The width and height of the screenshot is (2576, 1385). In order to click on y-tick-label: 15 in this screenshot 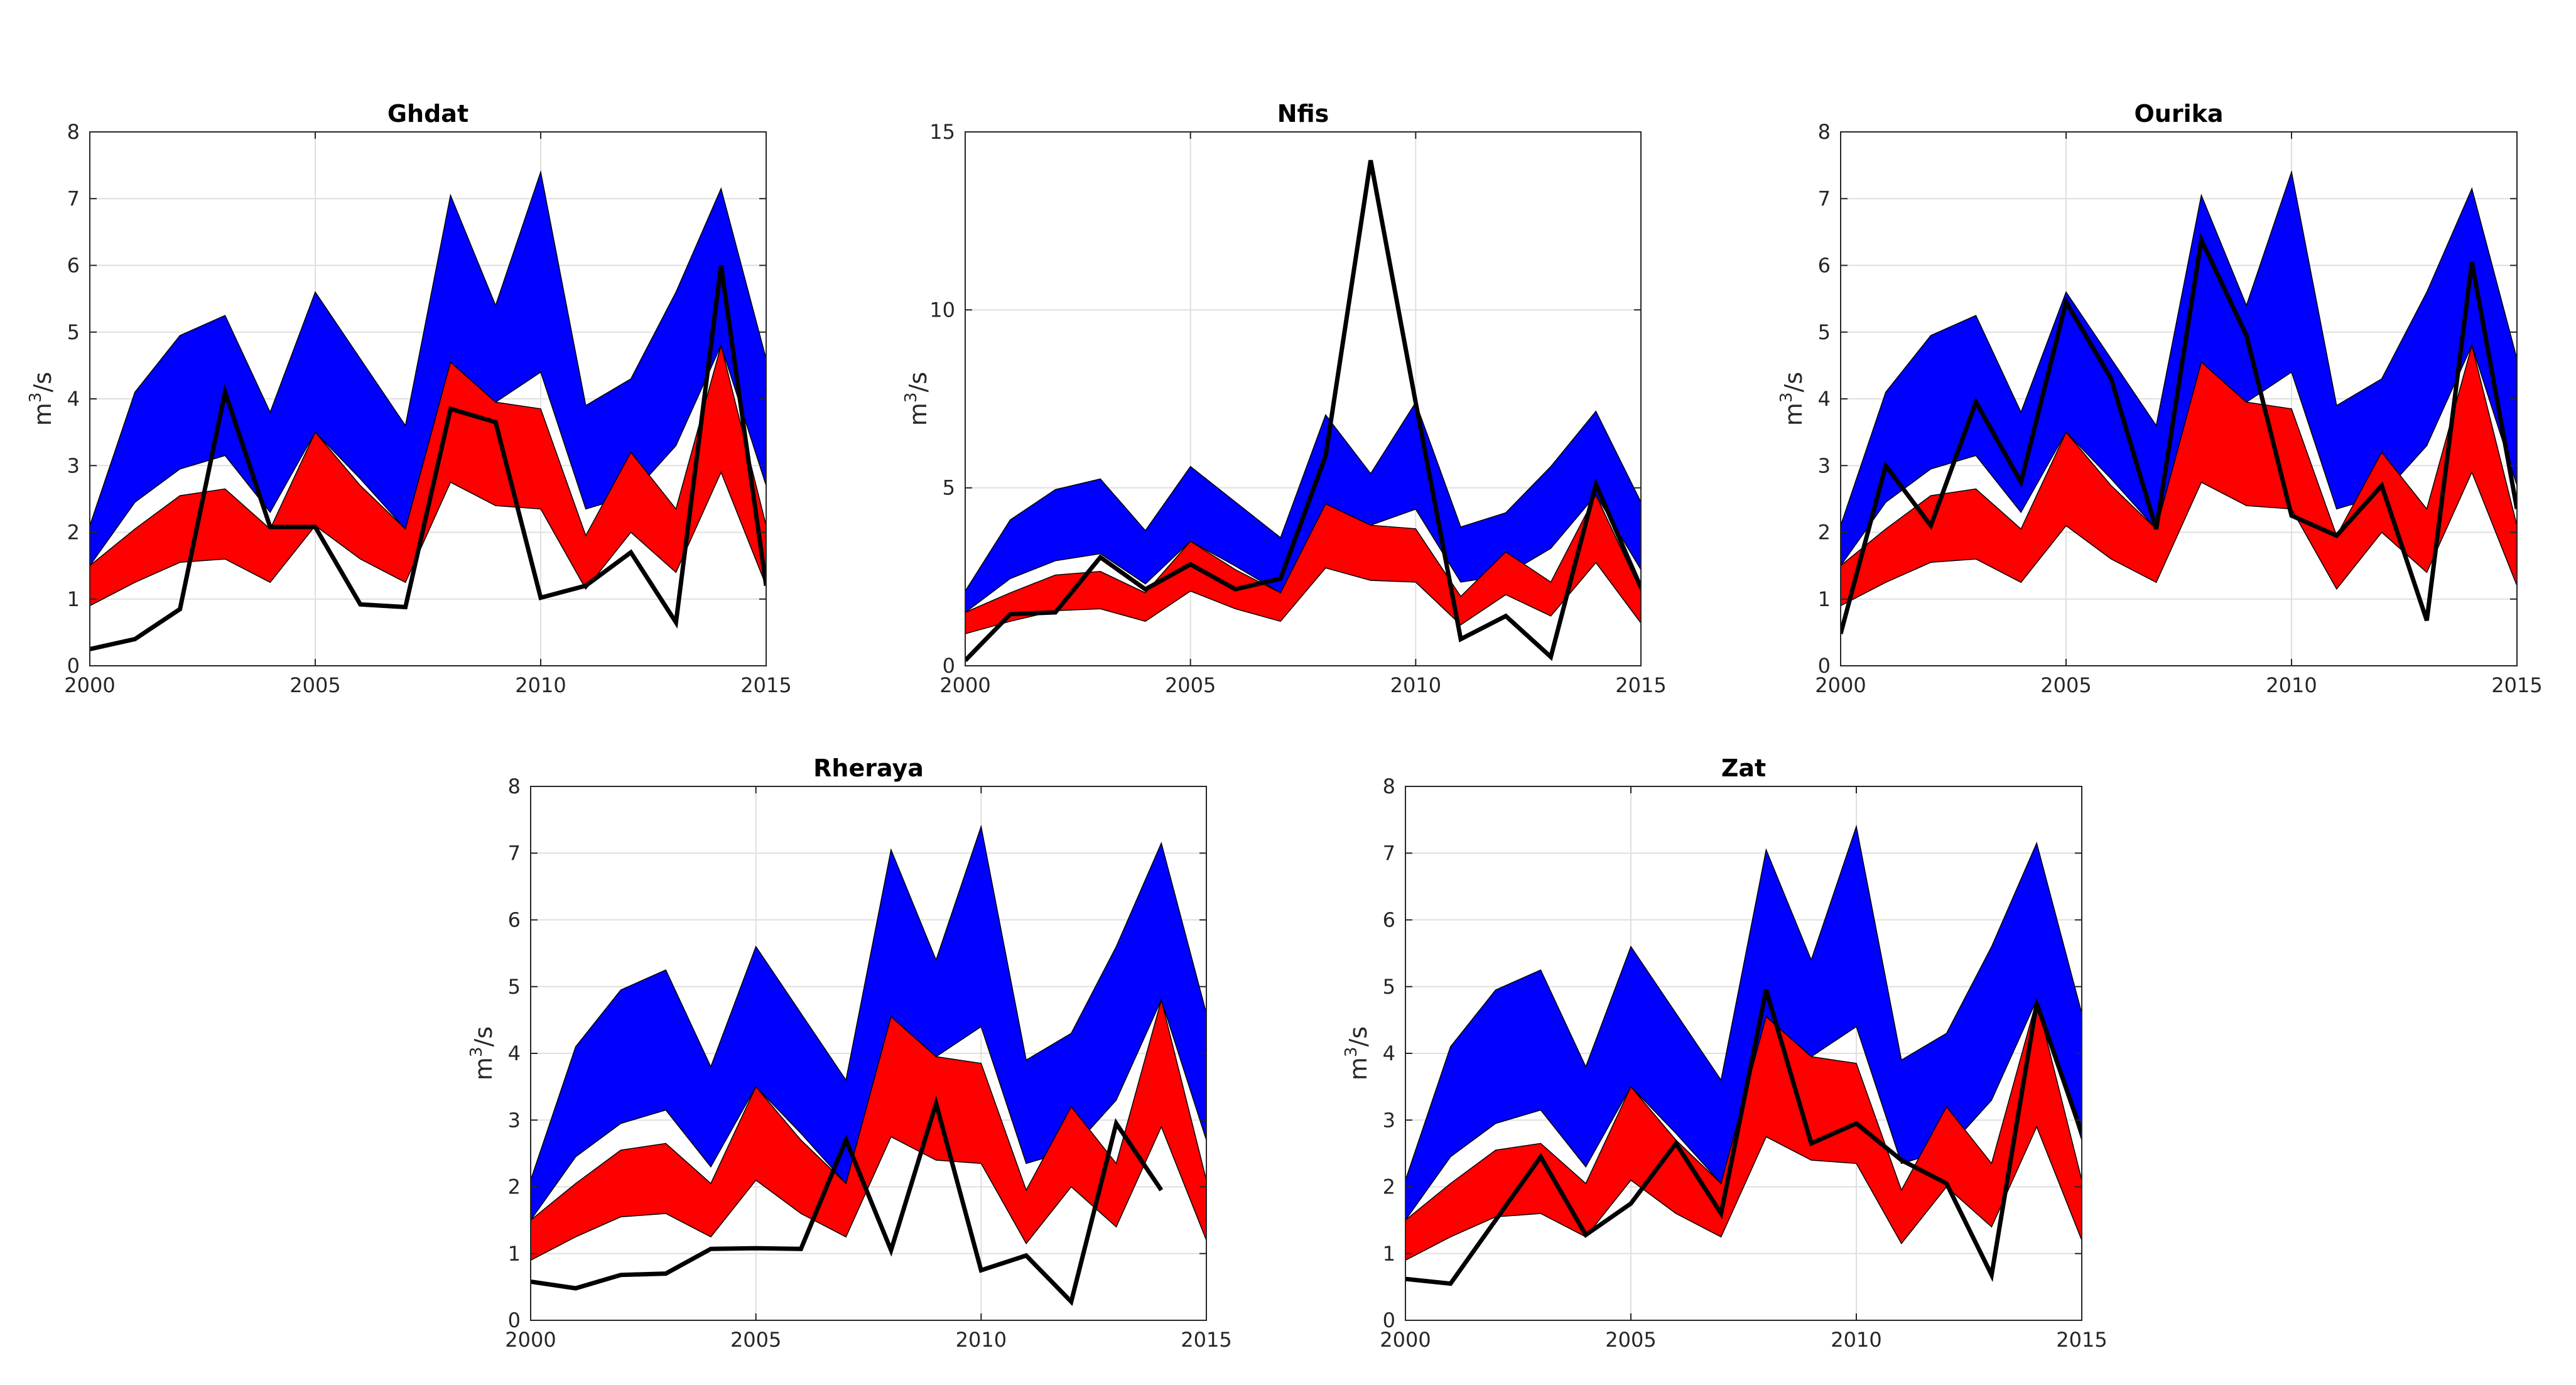, I will do `click(942, 132)`.